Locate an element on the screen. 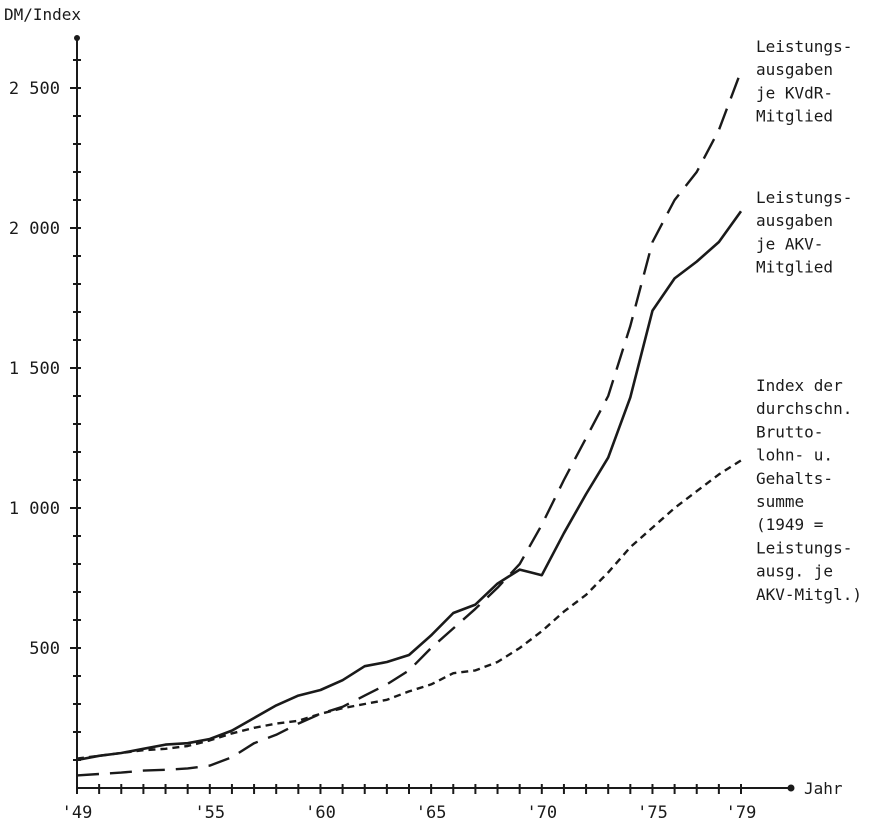  y-tick-label: 2 500 is located at coordinates (34, 89).